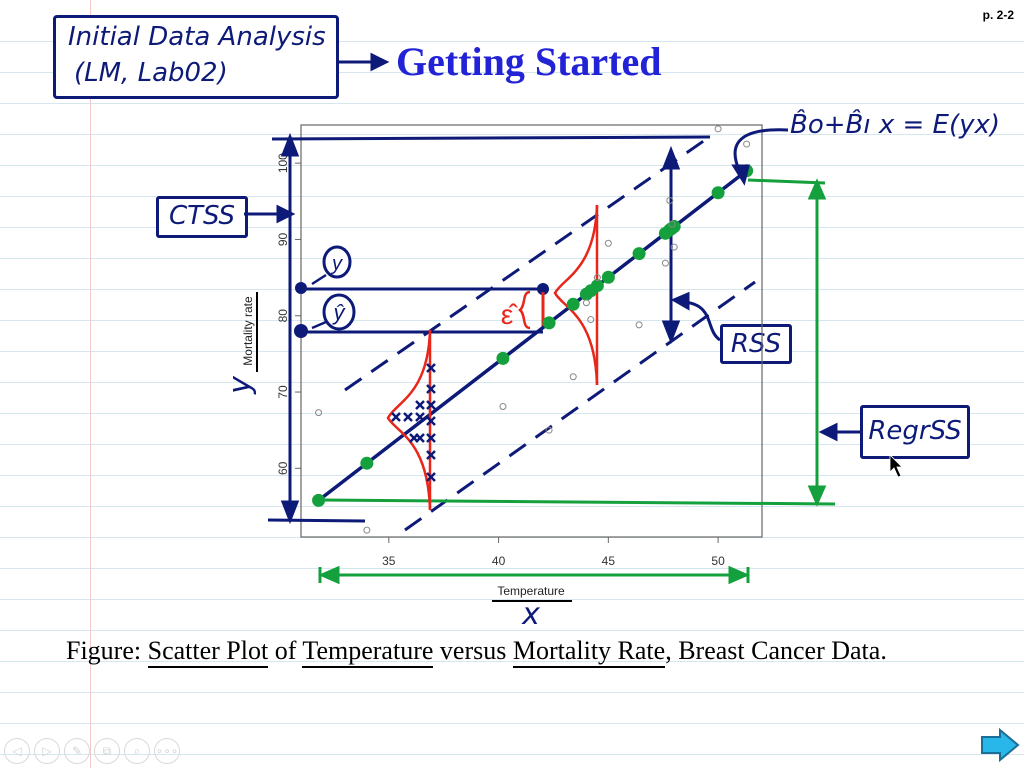 Image resolution: width=1024 pixels, height=768 pixels. I want to click on caption-of: of, so click(285, 650).